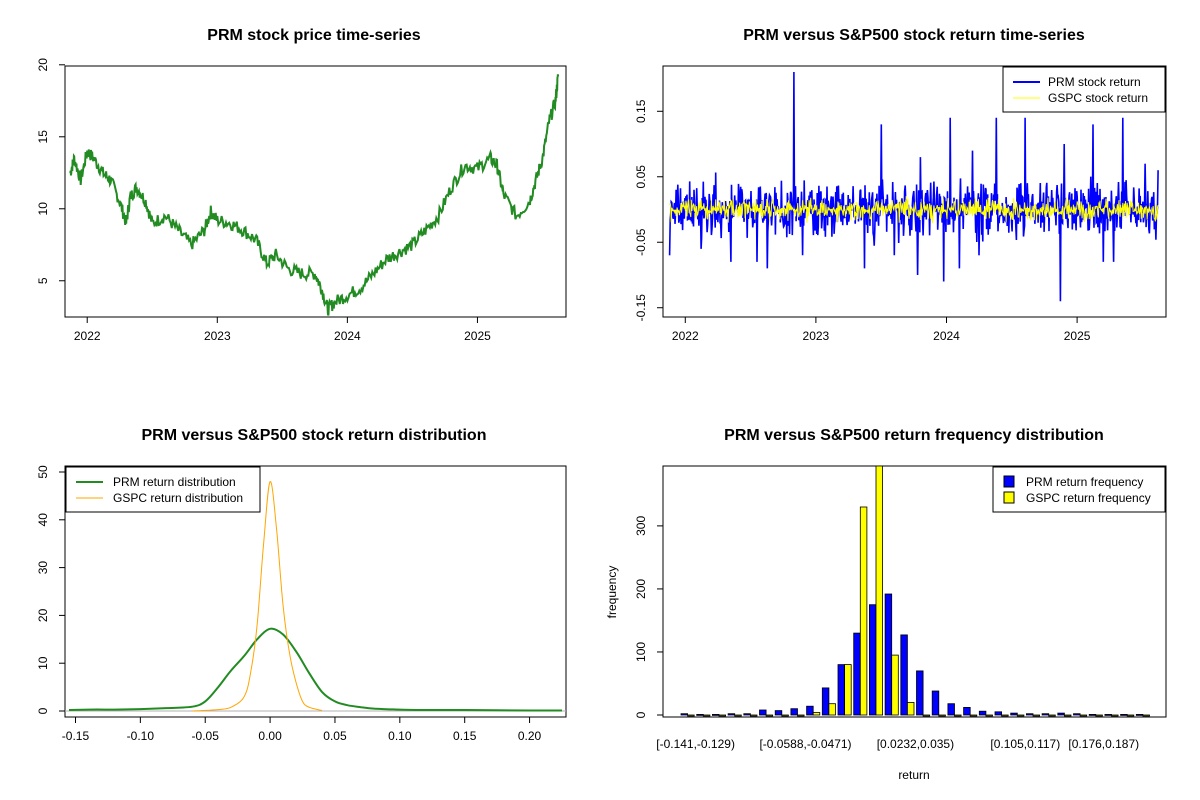 The image size is (1200, 800). Describe the element at coordinates (217, 336) in the screenshot. I see `price-x-tick-label-1: 2023` at that location.